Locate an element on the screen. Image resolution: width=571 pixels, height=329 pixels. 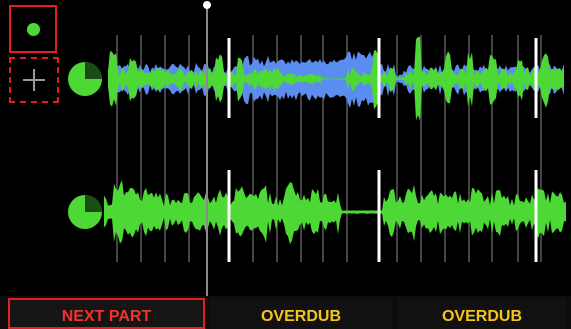
loop-progress-icons is located at coordinates (85, 145).